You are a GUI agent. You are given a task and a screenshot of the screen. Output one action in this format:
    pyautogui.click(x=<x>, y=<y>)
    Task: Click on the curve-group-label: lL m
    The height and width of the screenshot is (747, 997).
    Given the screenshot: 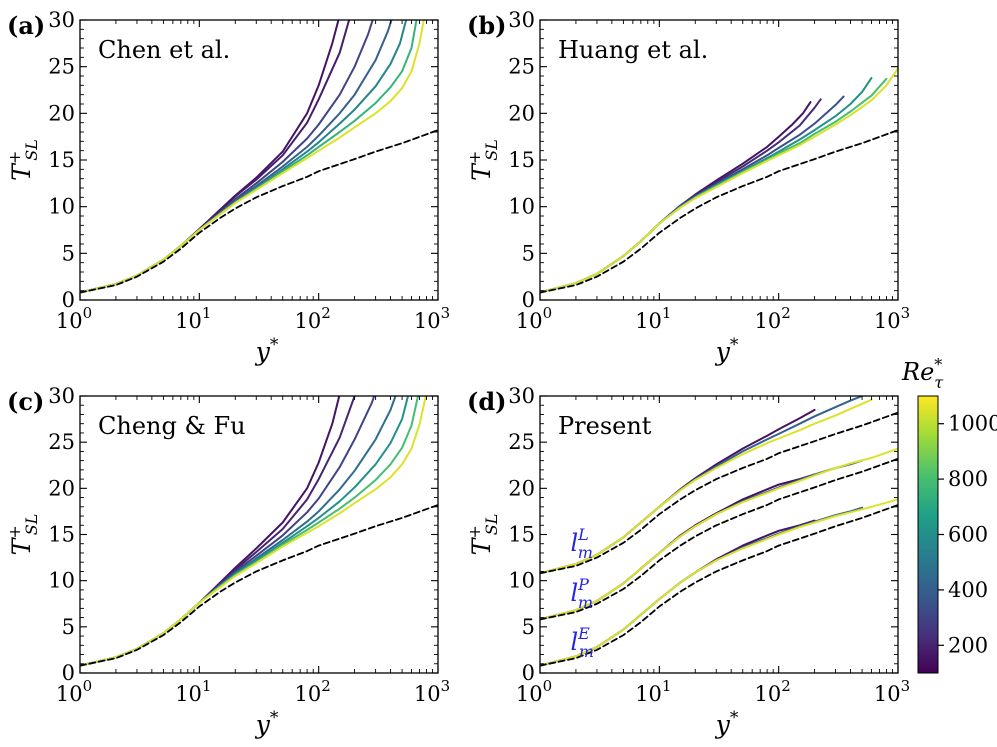 What is the action you would take?
    pyautogui.click(x=581, y=543)
    